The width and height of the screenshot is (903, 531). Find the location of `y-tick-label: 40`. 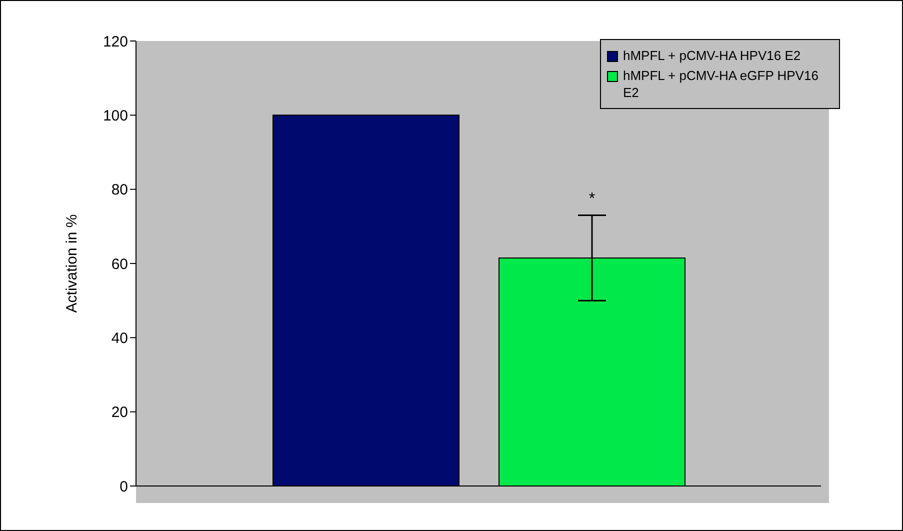

y-tick-label: 40 is located at coordinates (119, 338).